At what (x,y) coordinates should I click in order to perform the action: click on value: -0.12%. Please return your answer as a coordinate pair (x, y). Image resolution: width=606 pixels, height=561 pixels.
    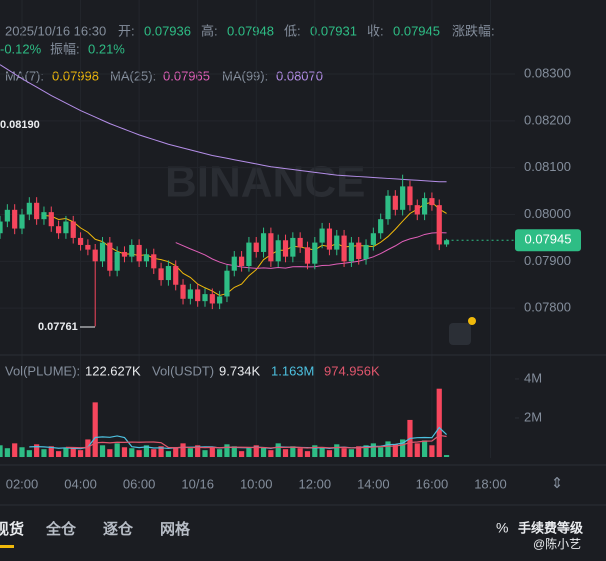
    Looking at the image, I should click on (21, 48).